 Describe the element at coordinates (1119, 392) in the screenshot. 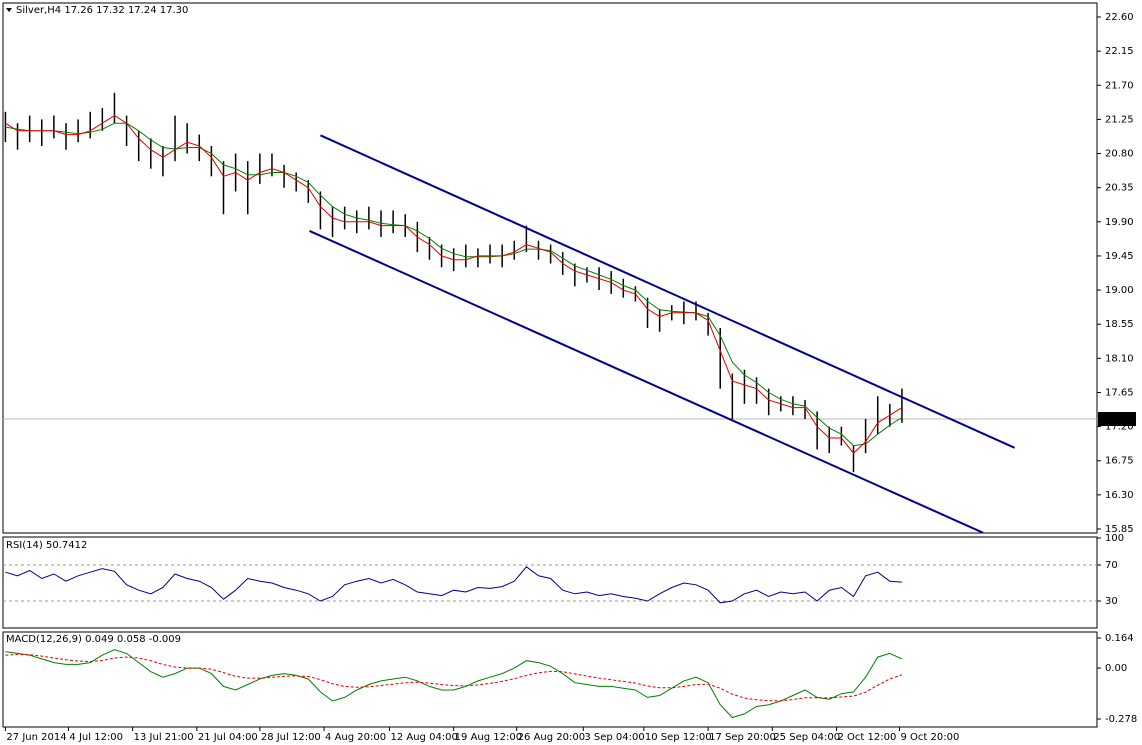

I see `y-tick-label: 17.65` at that location.